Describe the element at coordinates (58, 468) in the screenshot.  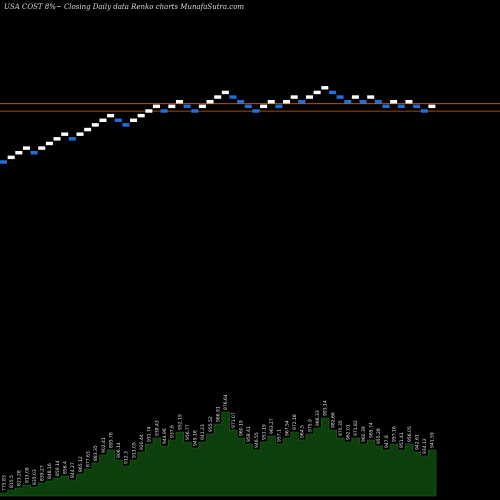
I see `volume-label: 859.14` at that location.